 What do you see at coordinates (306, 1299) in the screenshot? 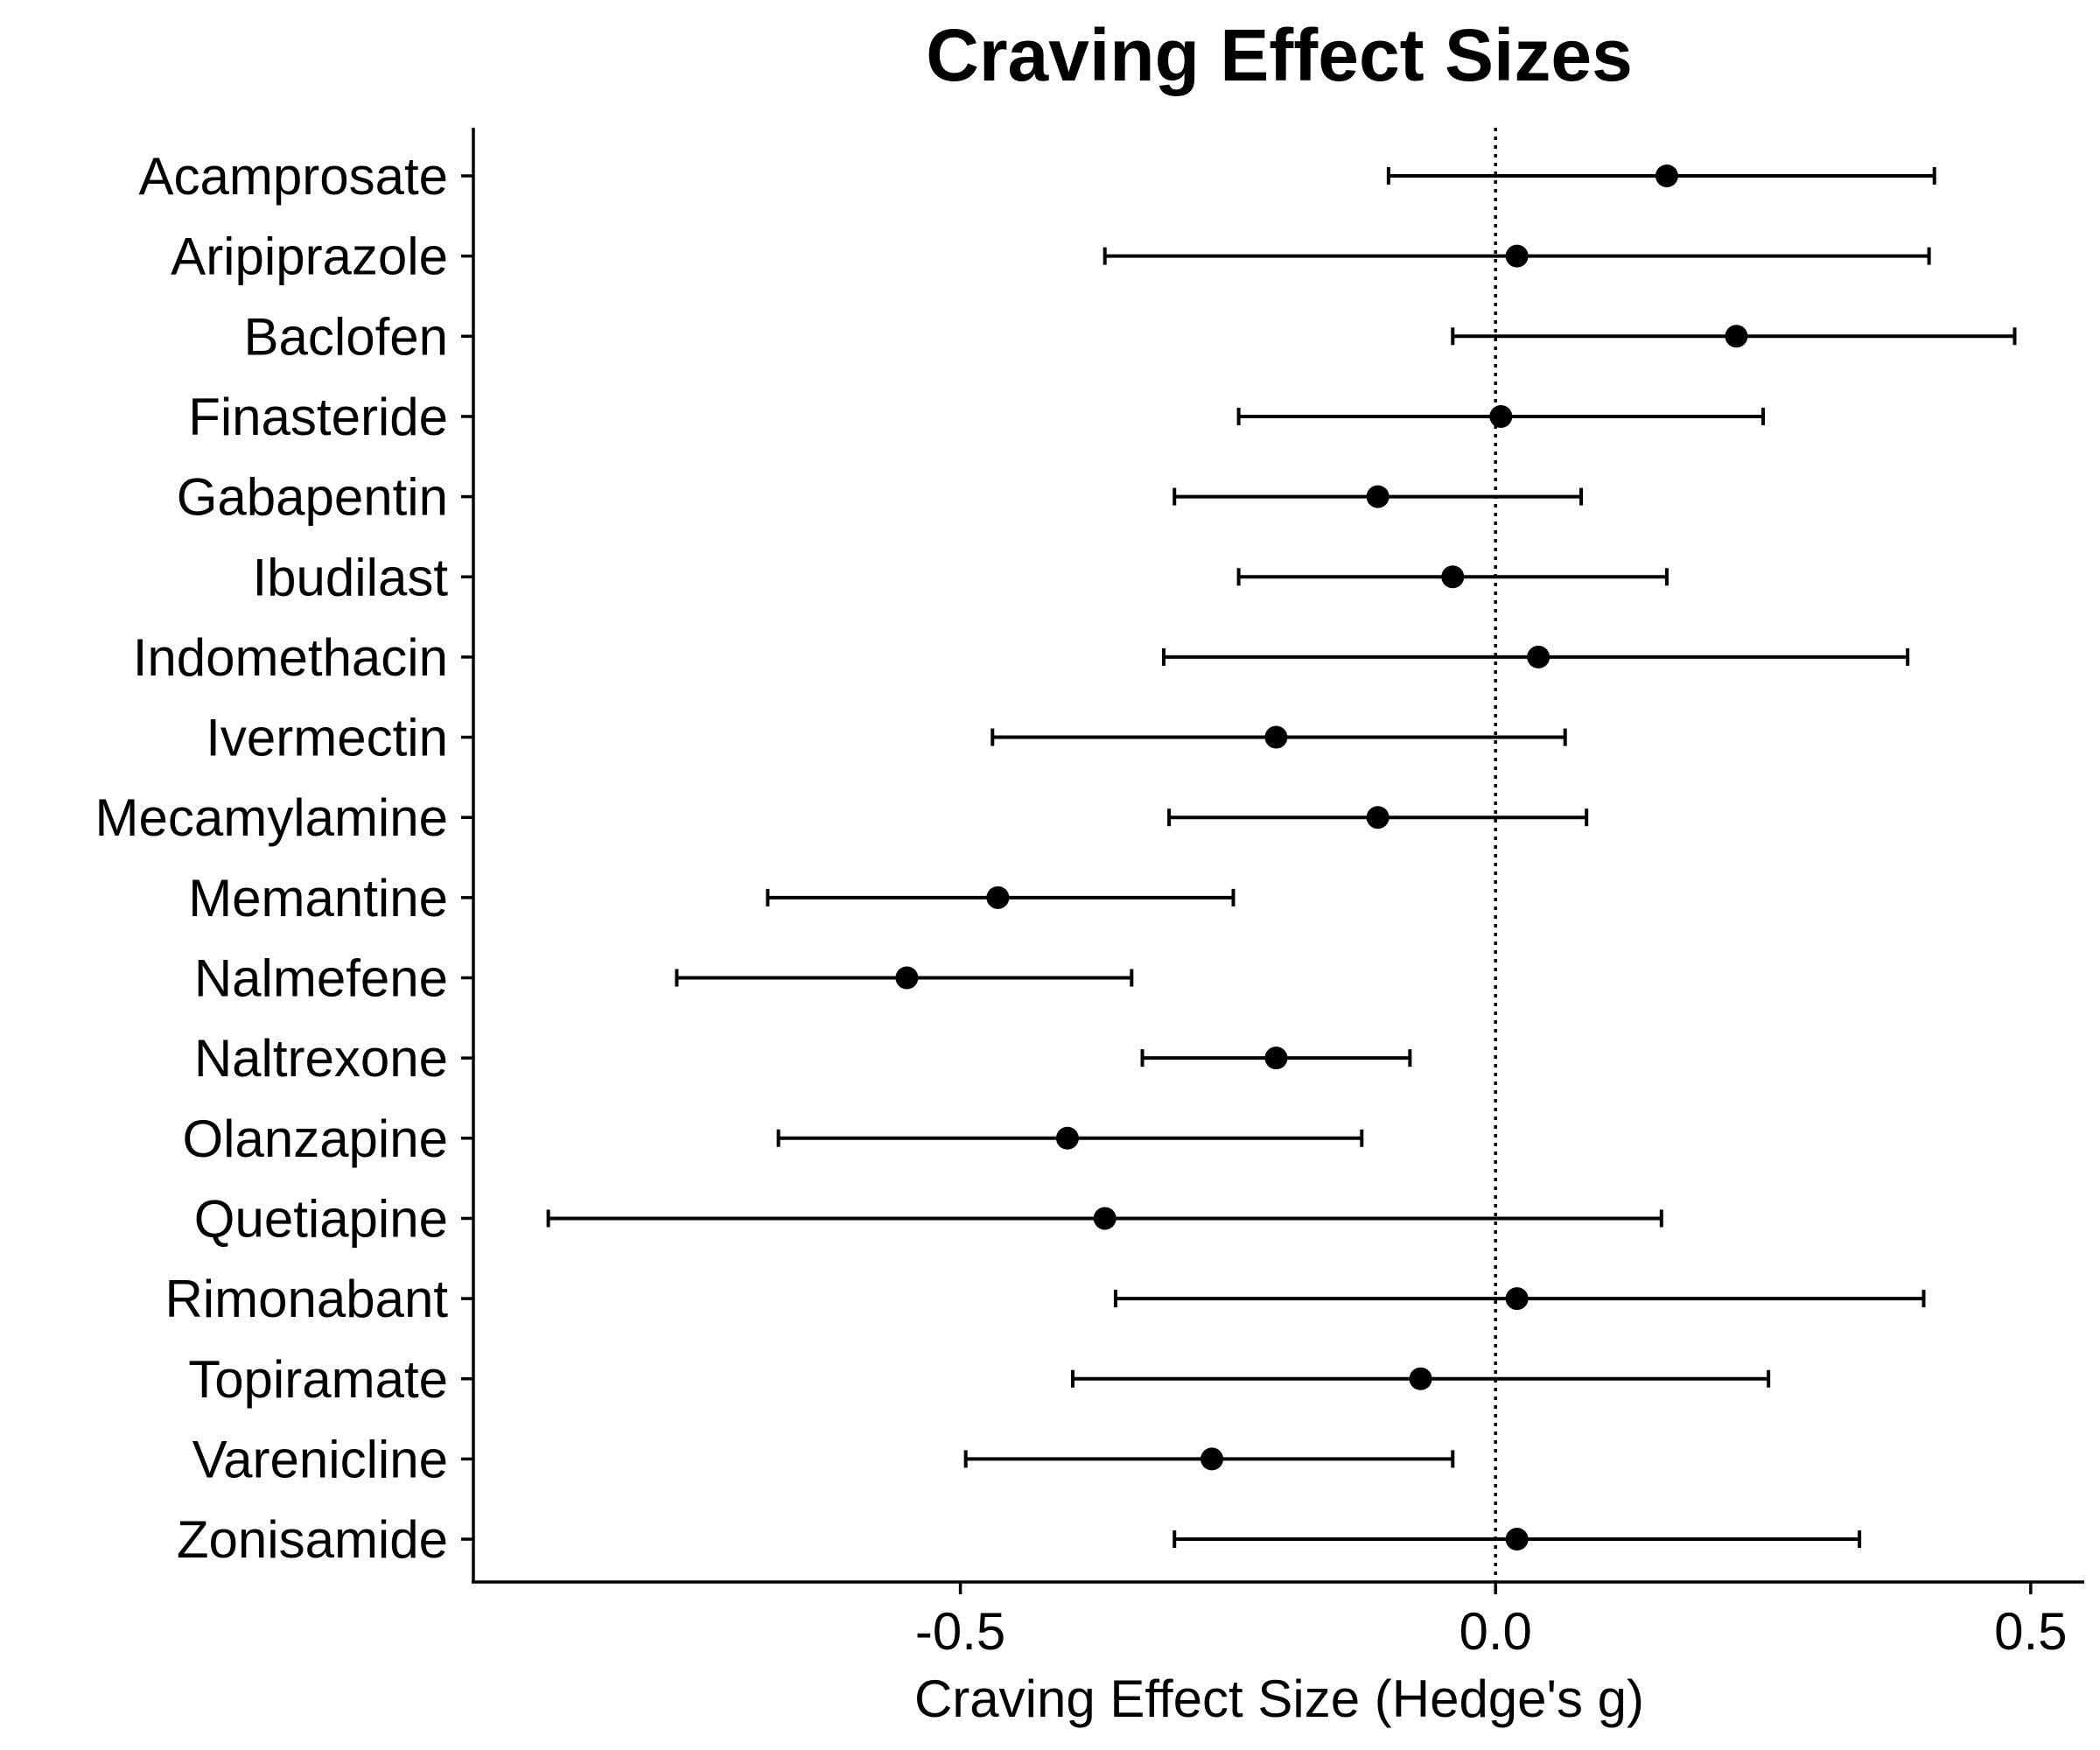
I see `y-category-label: Rimonabant` at bounding box center [306, 1299].